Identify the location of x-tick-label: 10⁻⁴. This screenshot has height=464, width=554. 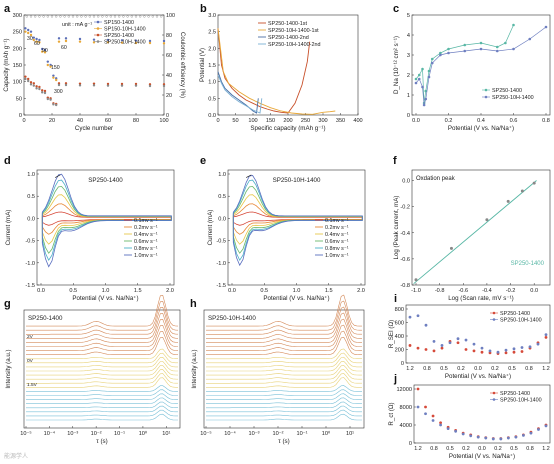
(230, 433).